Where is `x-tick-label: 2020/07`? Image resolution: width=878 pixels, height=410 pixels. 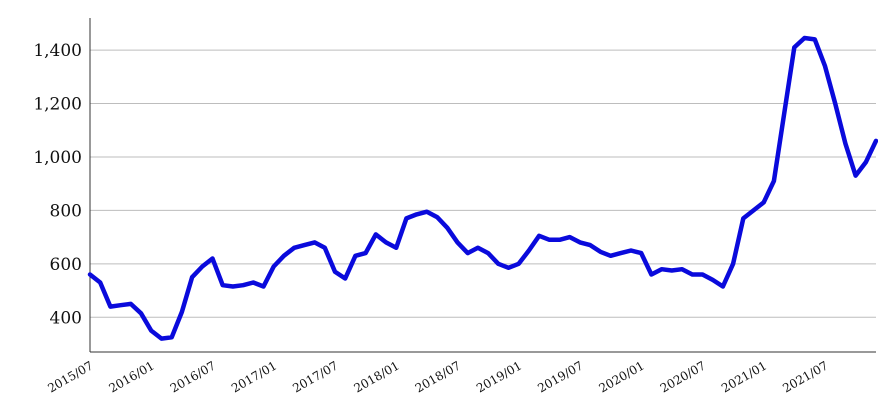 x-tick-label: 2020/07 is located at coordinates (683, 376).